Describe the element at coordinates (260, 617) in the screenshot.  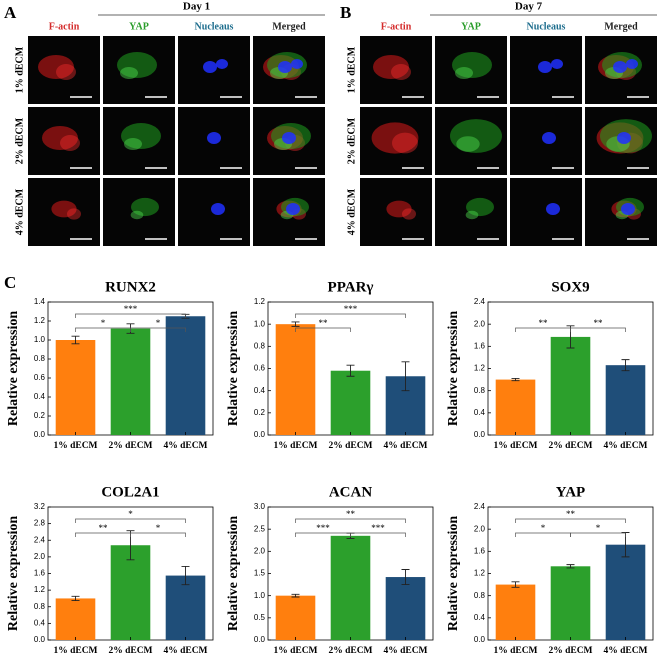
I see `y-tick-label: 0.5` at that location.